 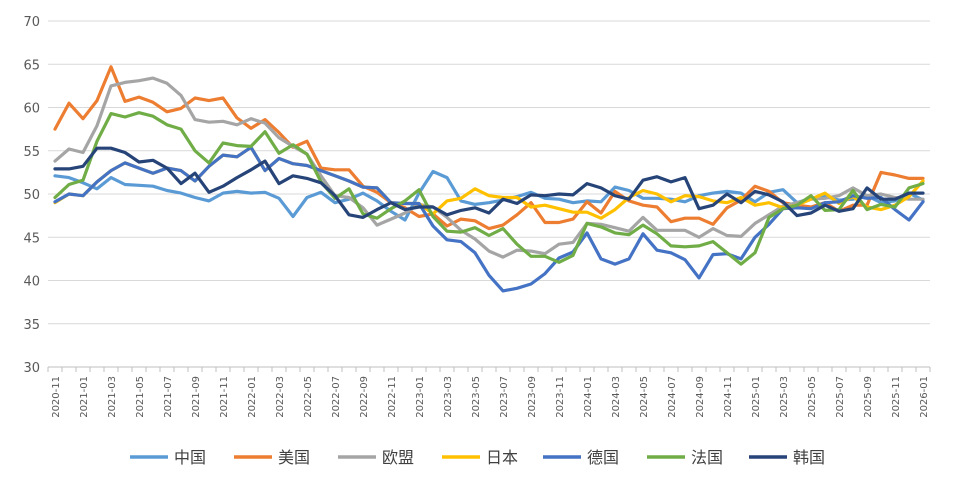 I want to click on legend: 中国 美国 欧盟 日本 德国 法国 韩国, so click(x=477, y=457).